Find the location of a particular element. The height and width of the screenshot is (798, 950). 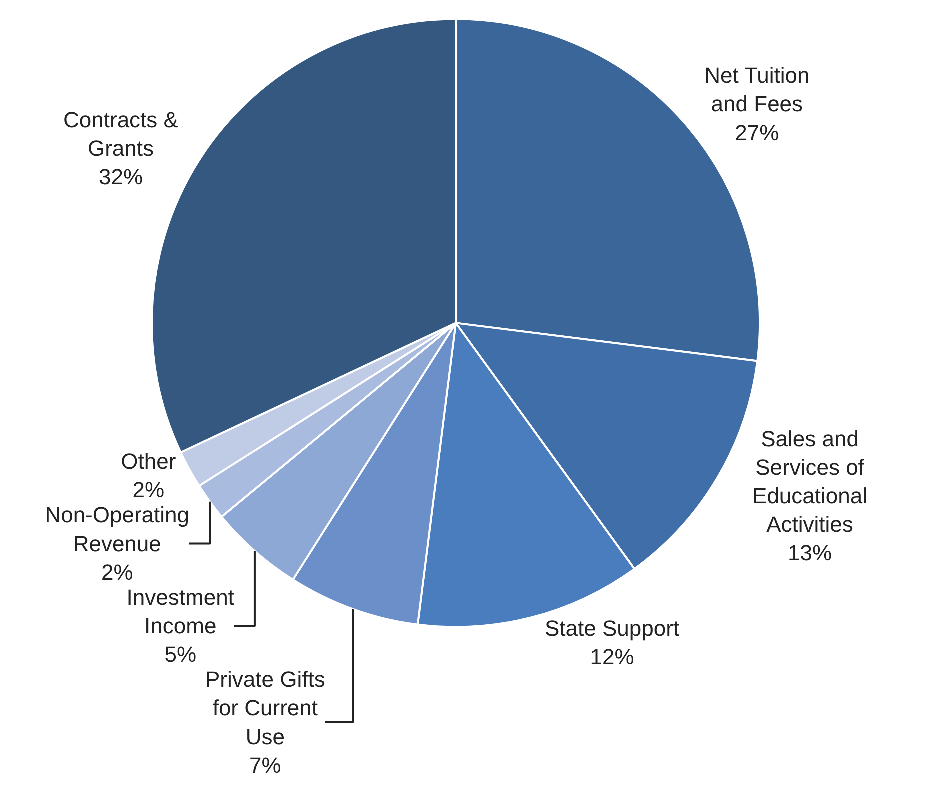

slice-label: Sales and Services of Educational Activities is located at coordinates (810, 482).